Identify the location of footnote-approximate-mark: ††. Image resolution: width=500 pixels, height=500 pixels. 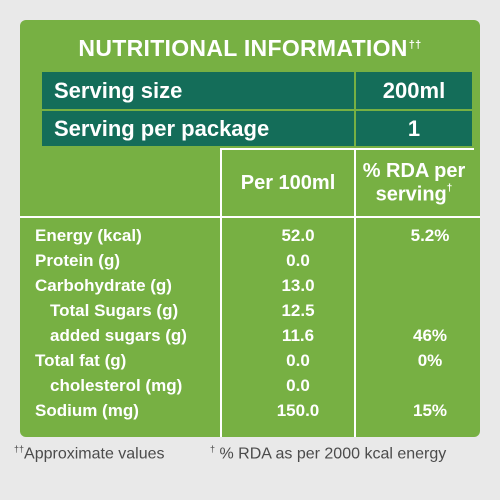
(19, 449).